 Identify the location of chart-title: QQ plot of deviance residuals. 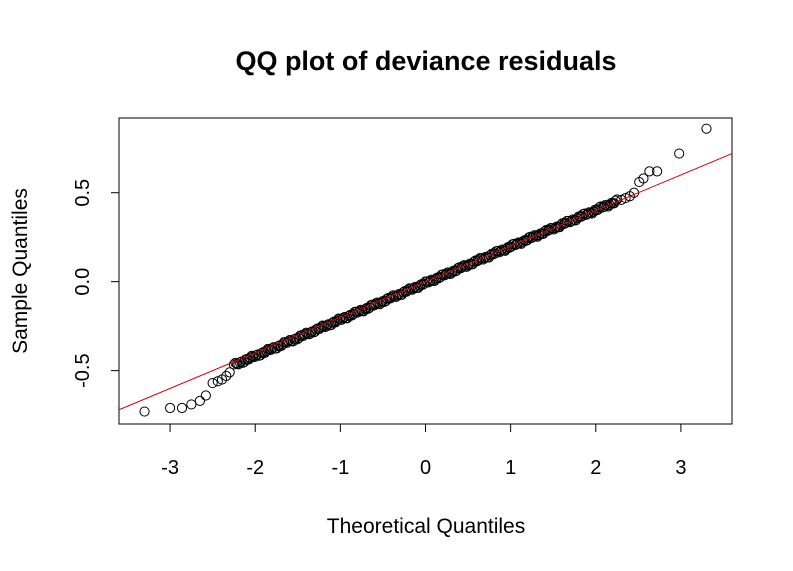
(425, 61).